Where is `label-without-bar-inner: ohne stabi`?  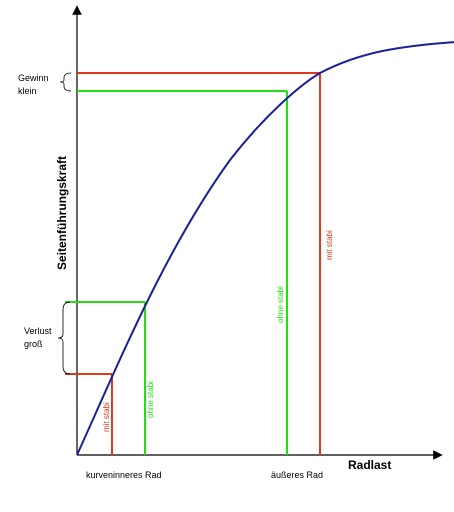
label-without-bar-inner: ohne stabi is located at coordinates (150, 399).